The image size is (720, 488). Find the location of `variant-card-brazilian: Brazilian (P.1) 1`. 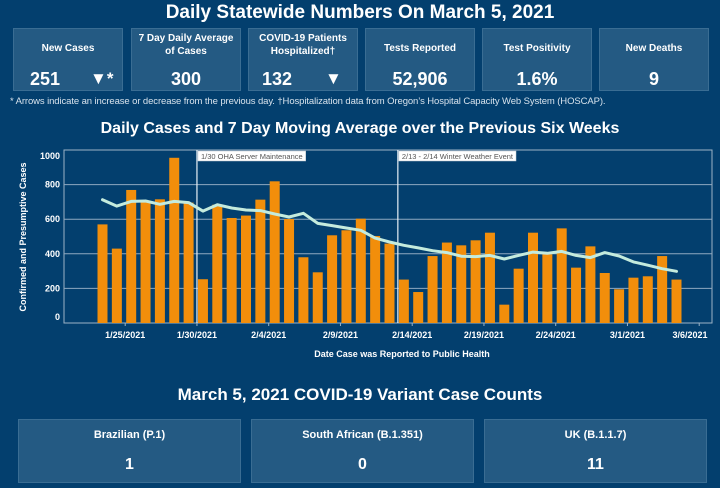

variant-card-brazilian: Brazilian (P.1) 1 is located at coordinates (129, 451).